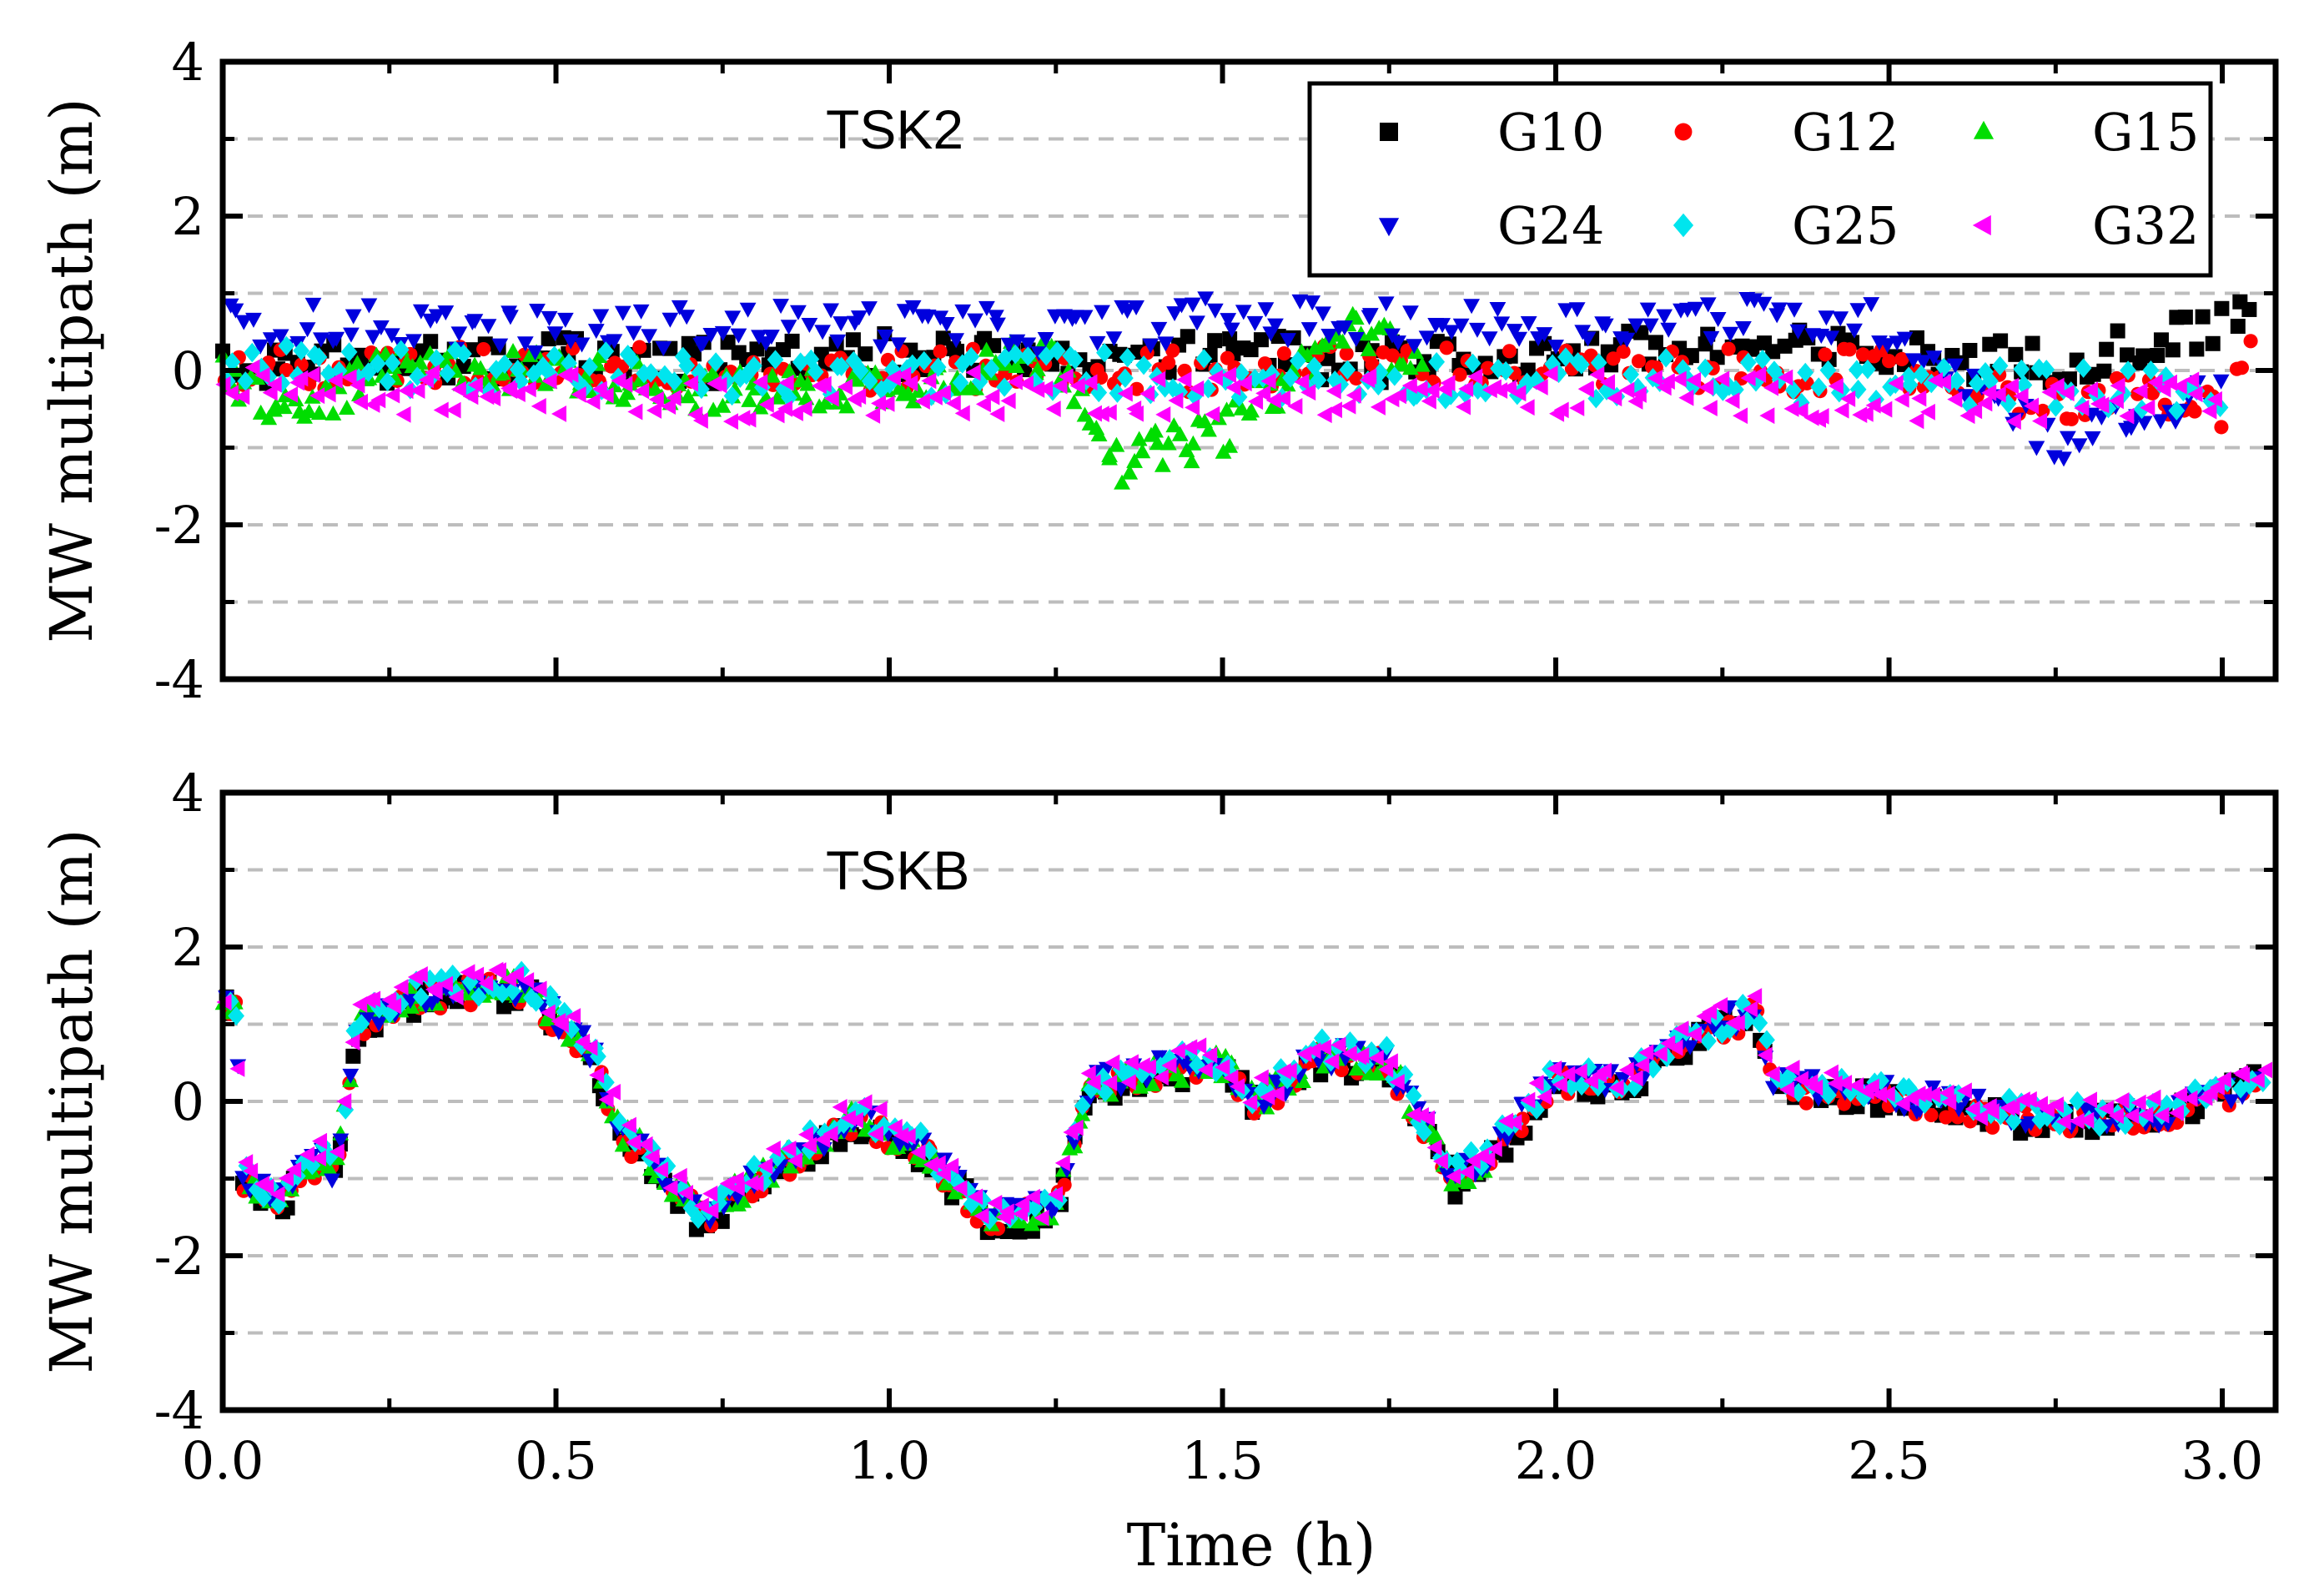  Describe the element at coordinates (1683, 226) in the screenshot. I see `legend-marker-g25` at that location.